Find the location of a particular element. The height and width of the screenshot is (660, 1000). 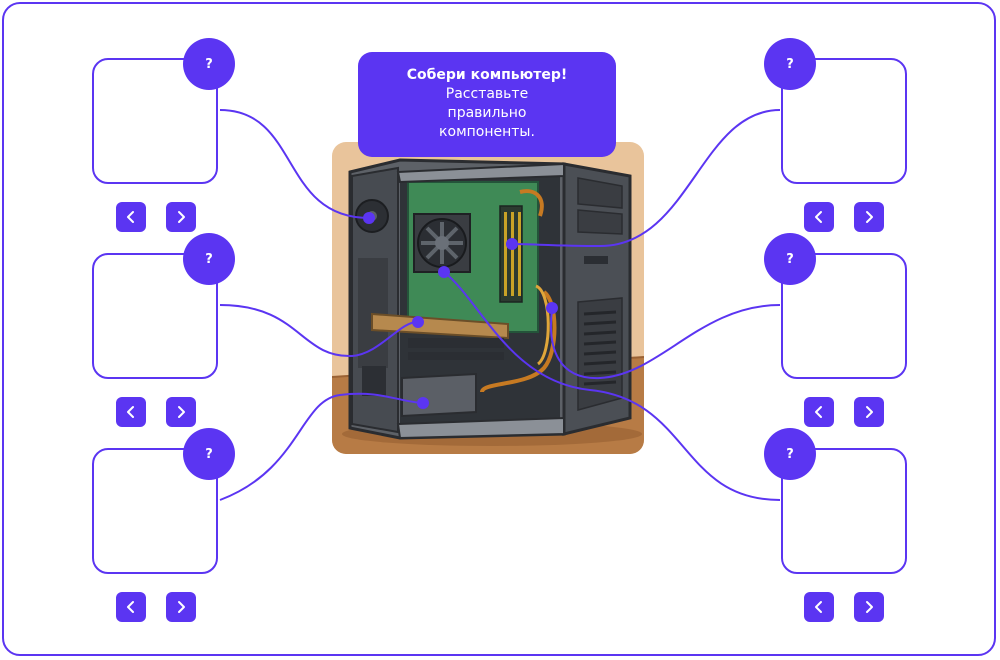

computer-case-illustration is located at coordinates (488, 298).